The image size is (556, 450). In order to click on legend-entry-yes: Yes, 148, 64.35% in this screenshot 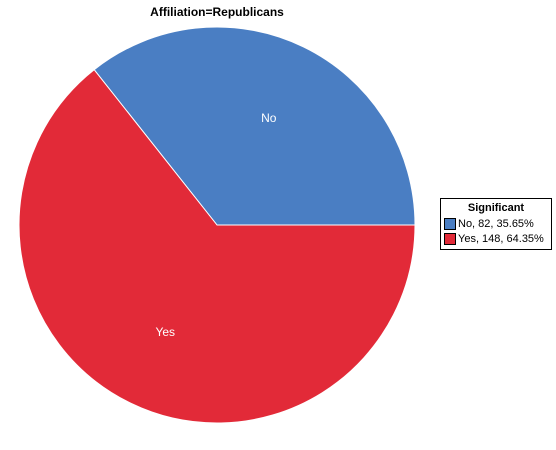, I will do `click(496, 238)`.